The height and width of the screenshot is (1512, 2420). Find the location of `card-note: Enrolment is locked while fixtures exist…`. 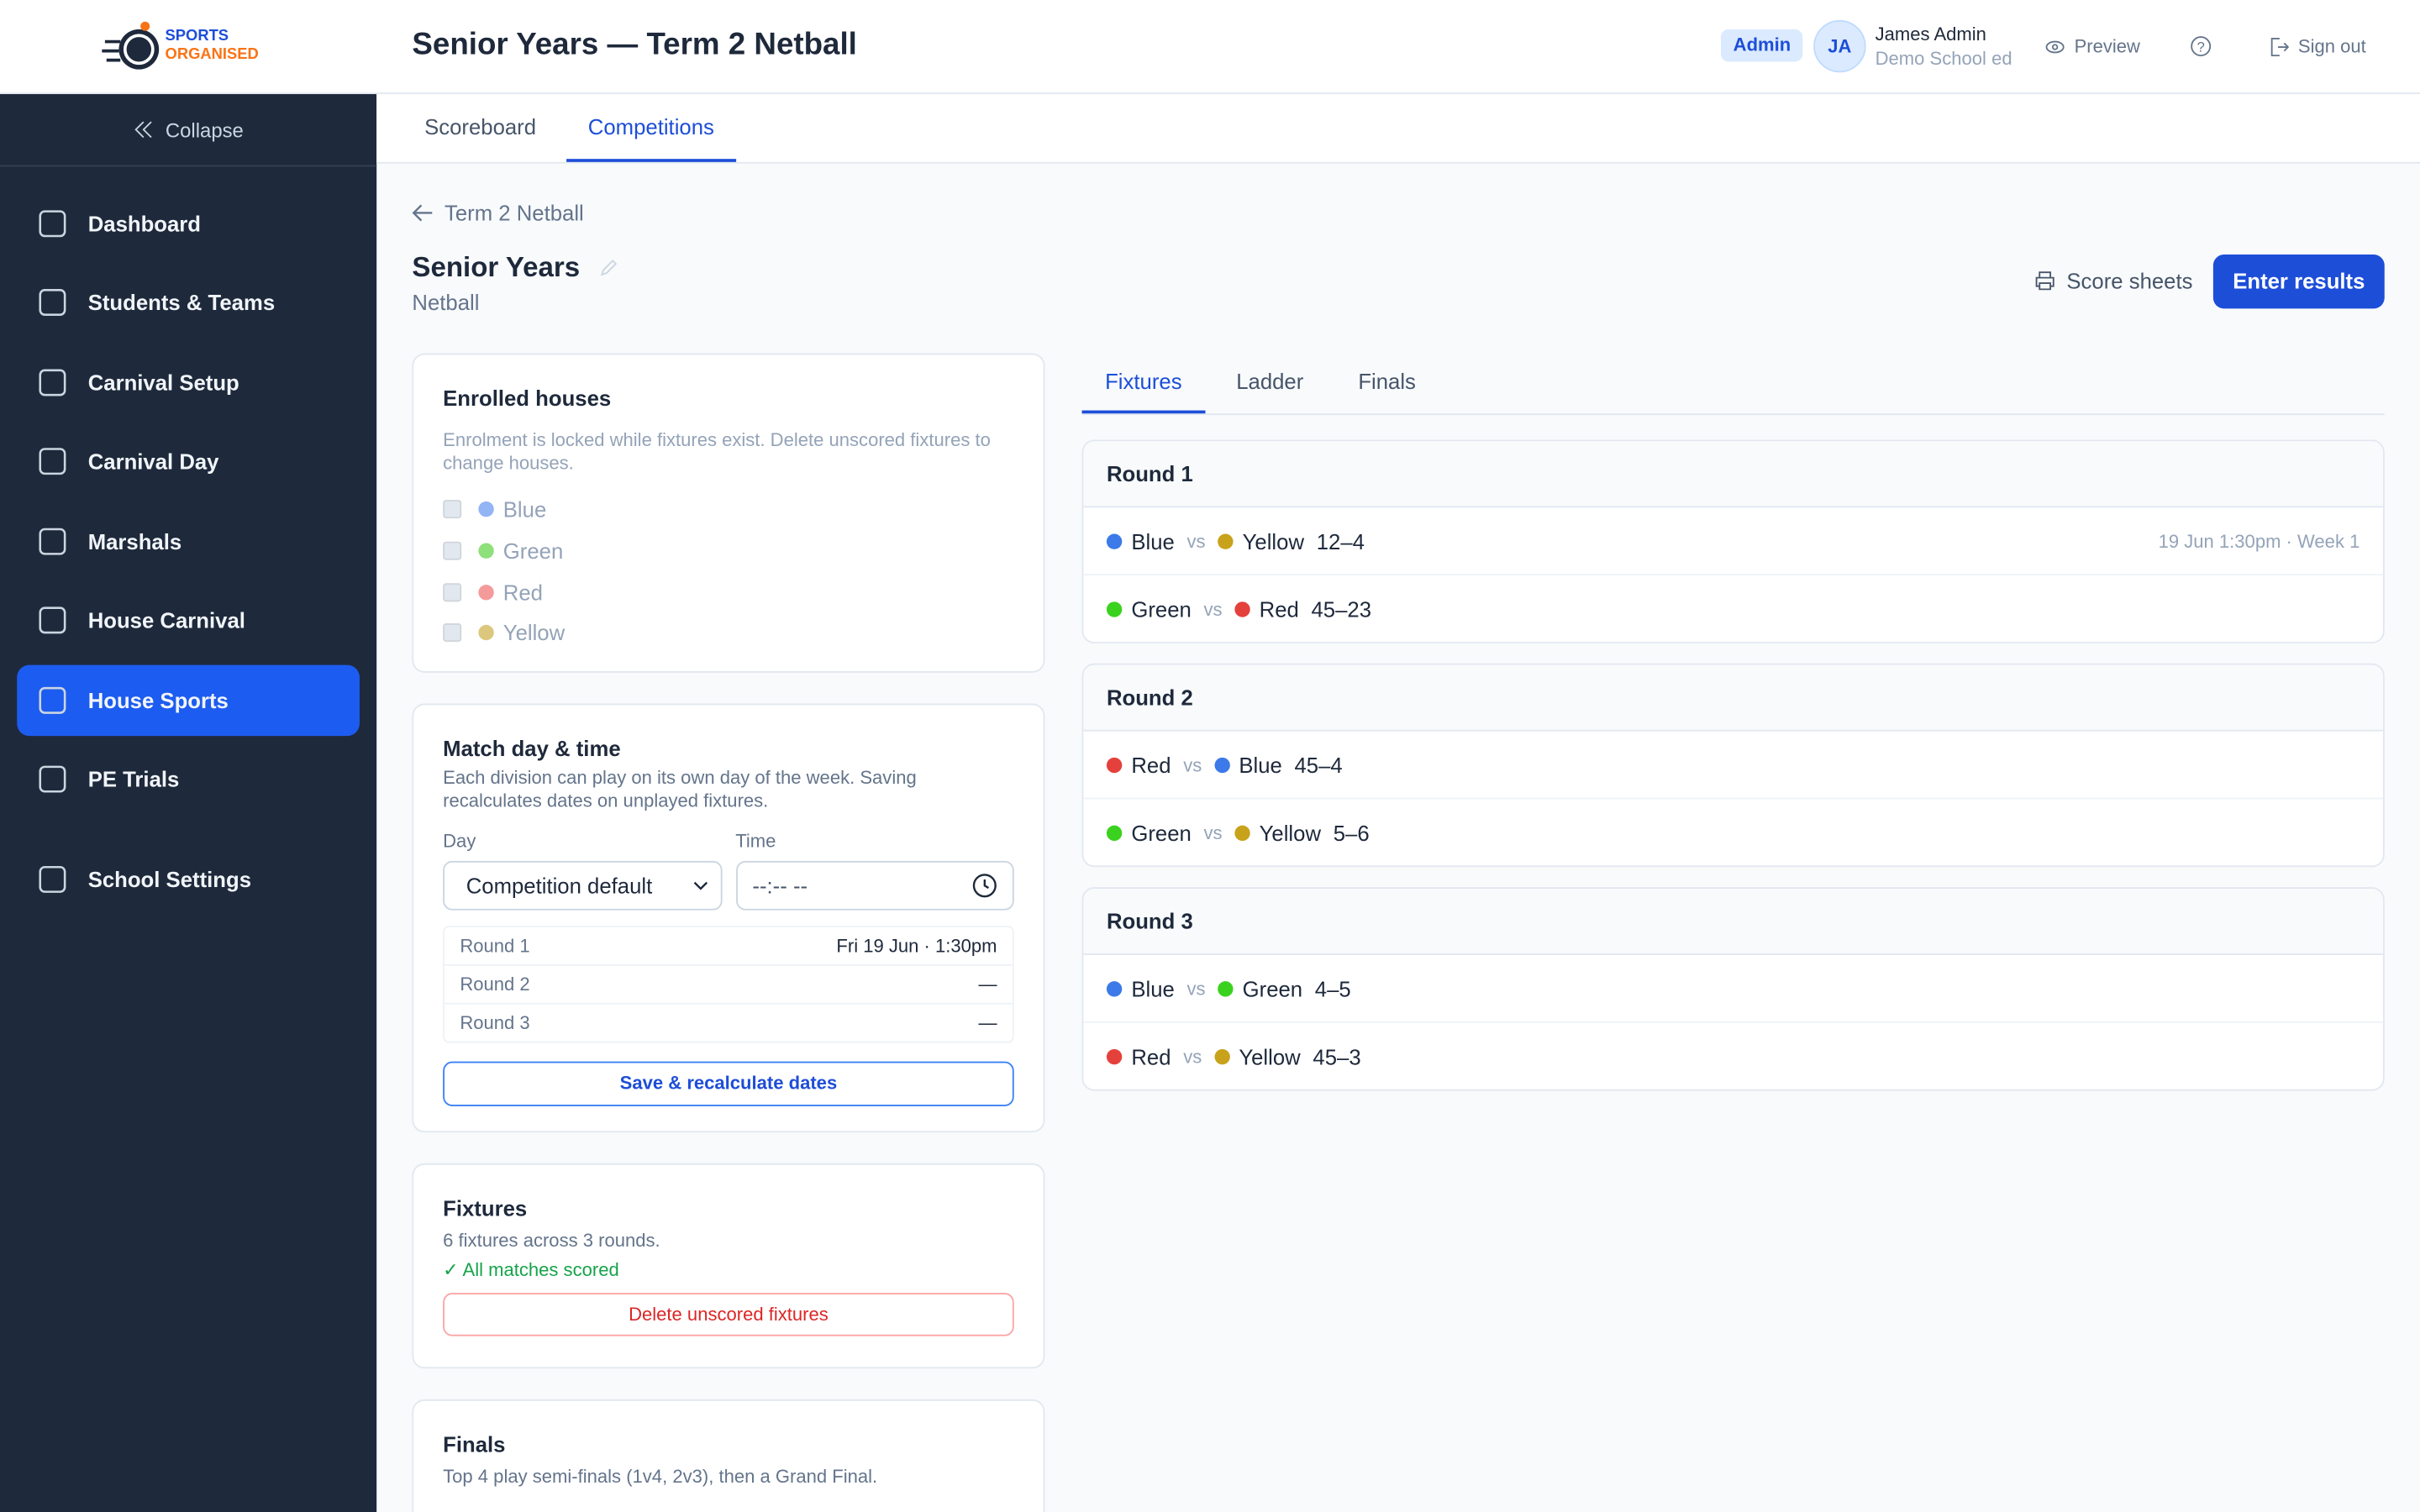

card-note: Enrolment is locked while fixtures exist… is located at coordinates (717, 451).